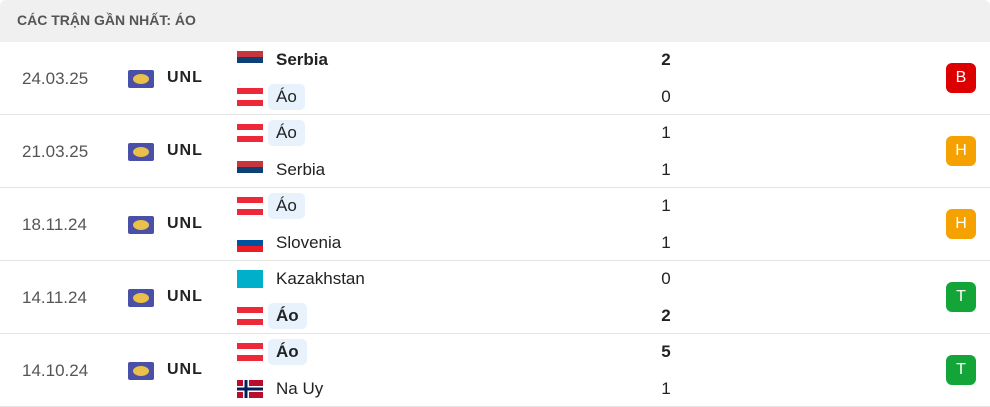 The image size is (990, 407). Describe the element at coordinates (55, 78) in the screenshot. I see `match-date: 24.03.25` at that location.